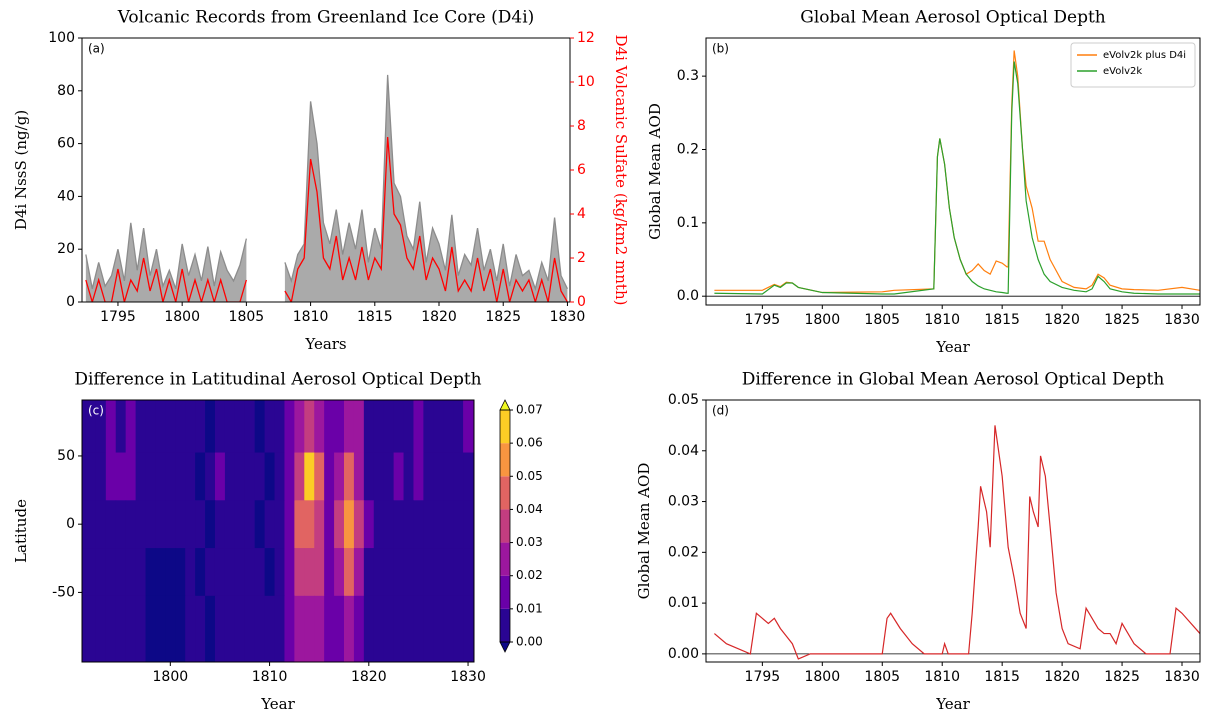 This screenshot has height=713, width=1214. What do you see at coordinates (688, 223) in the screenshot?
I see `y-tick-label: 0.1` at bounding box center [688, 223].